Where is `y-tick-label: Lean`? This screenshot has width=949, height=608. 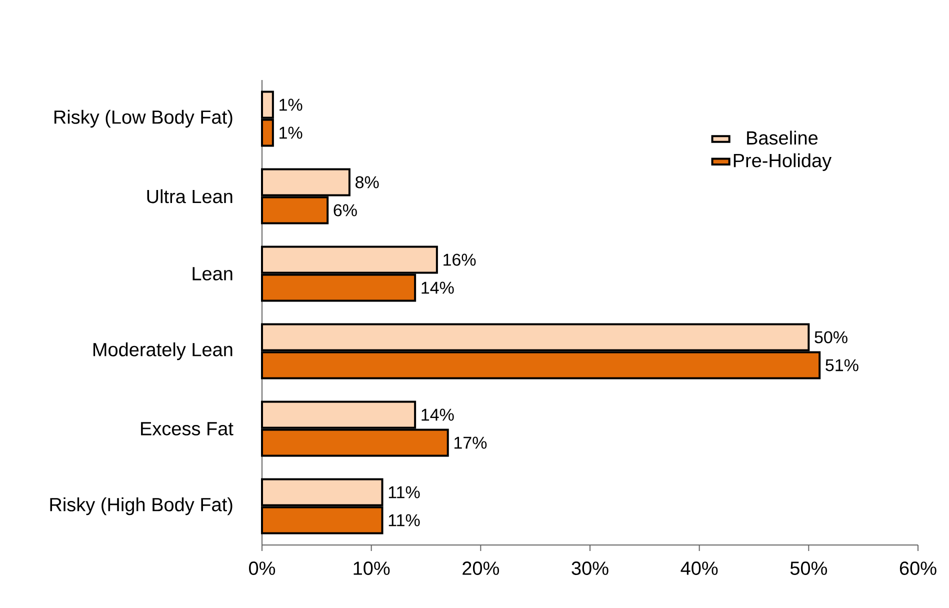 y-tick-label: Lean is located at coordinates (212, 273).